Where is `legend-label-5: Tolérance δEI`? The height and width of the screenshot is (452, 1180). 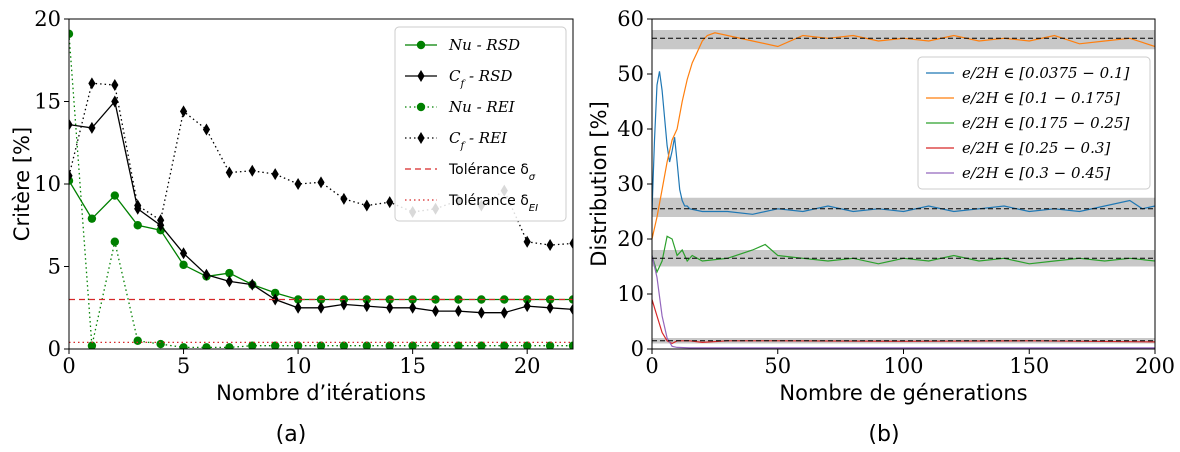
legend-label-5: Tolérance δEI is located at coordinates (493, 203).